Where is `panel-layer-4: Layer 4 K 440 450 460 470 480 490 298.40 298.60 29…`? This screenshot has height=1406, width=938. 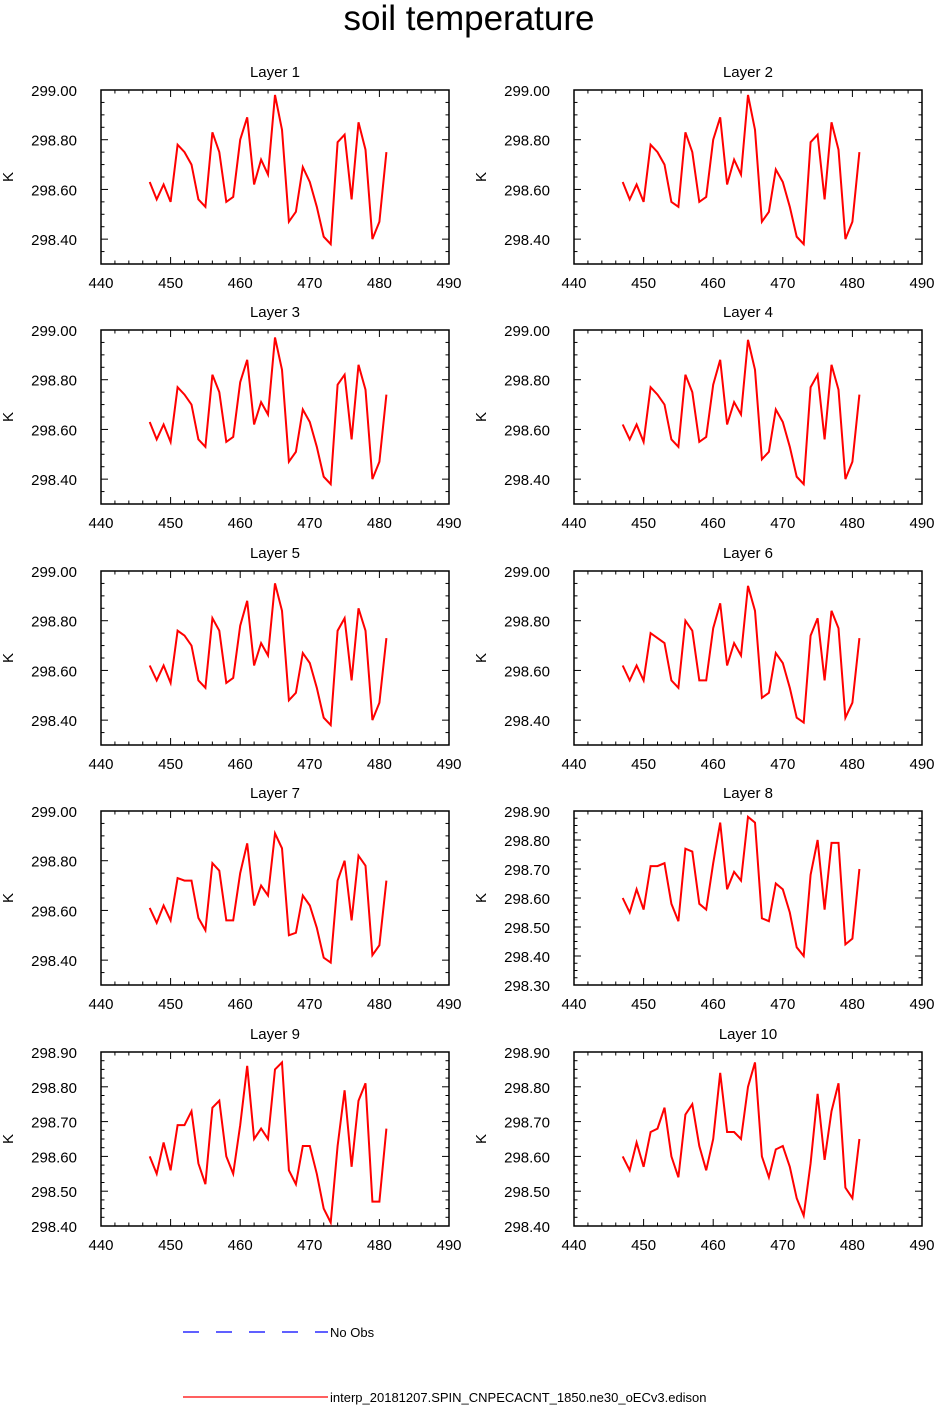
panel-layer-4: Layer 4 K 440 450 460 470 480 490 298.40 298.60 29… is located at coordinates (704, 418).